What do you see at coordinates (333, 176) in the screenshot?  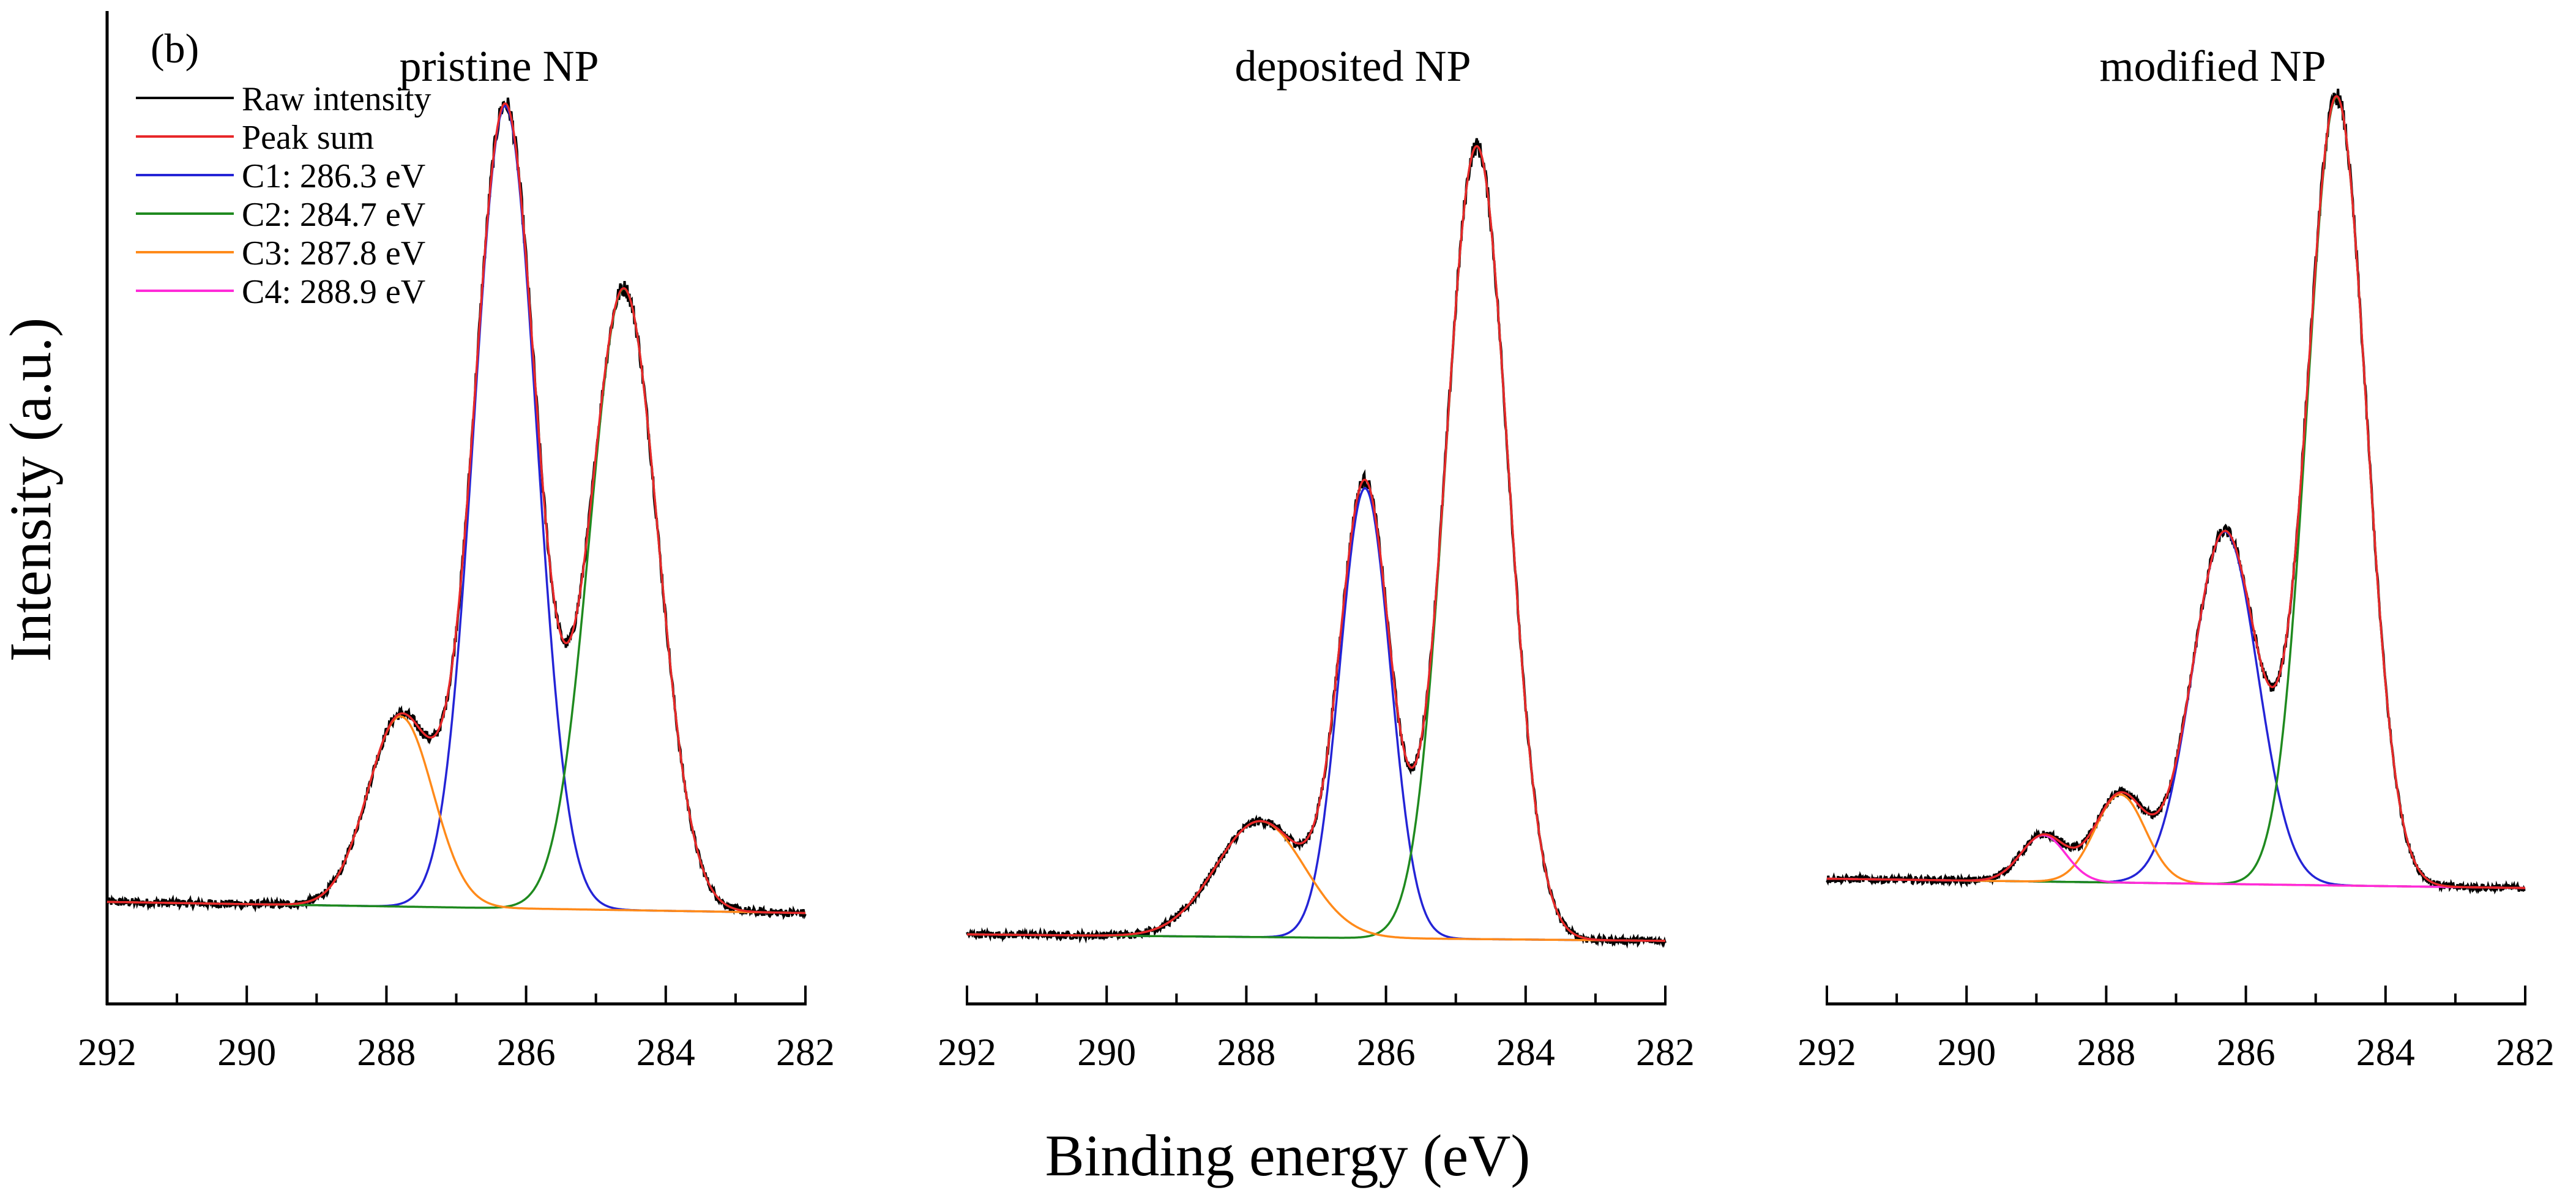 I see `legend-label: C1: 286.3 eV` at bounding box center [333, 176].